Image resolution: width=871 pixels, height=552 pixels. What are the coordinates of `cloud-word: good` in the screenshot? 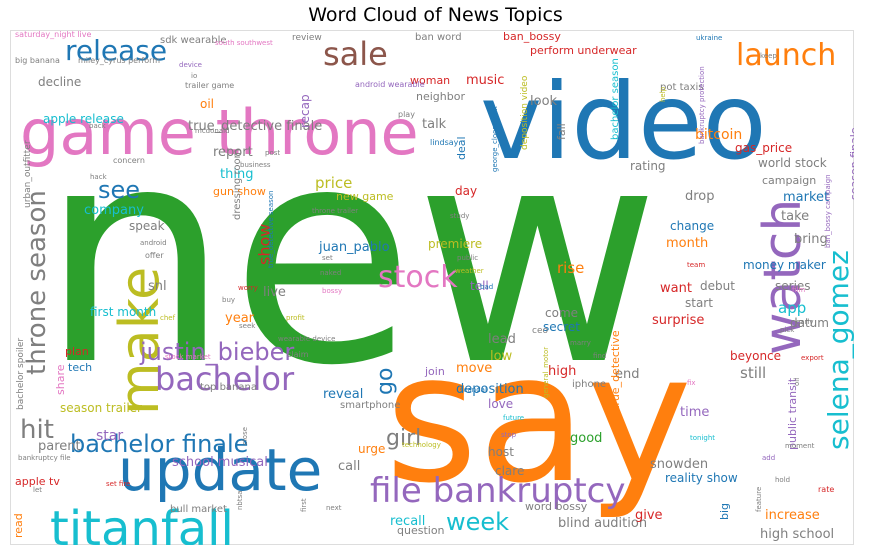 It's located at (586, 438).